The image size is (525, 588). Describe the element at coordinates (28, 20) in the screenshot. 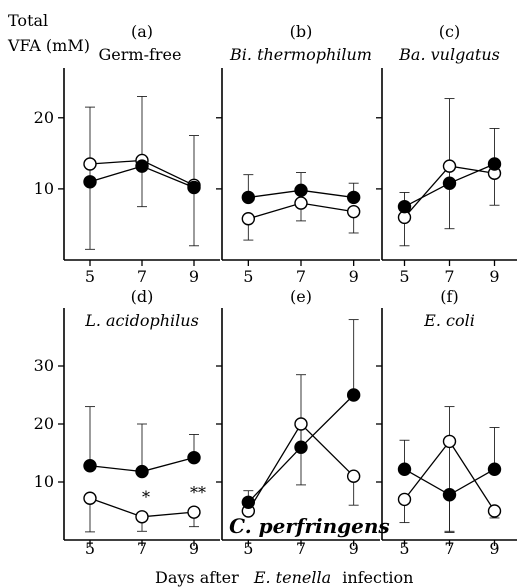

I see `y-axis-title-line-1: Total` at that location.